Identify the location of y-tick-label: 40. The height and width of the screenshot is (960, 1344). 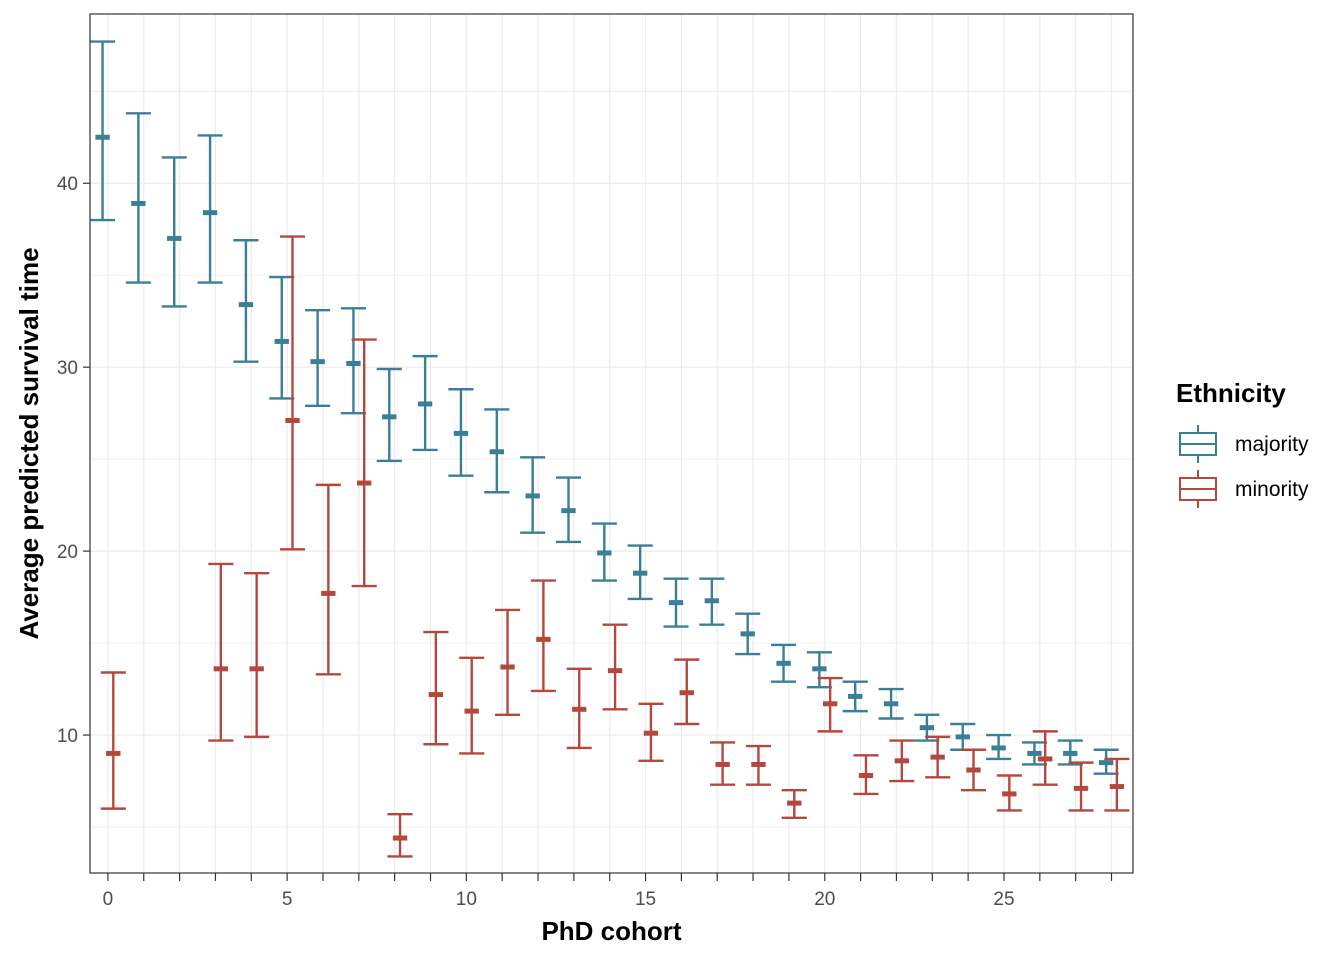
(67, 184).